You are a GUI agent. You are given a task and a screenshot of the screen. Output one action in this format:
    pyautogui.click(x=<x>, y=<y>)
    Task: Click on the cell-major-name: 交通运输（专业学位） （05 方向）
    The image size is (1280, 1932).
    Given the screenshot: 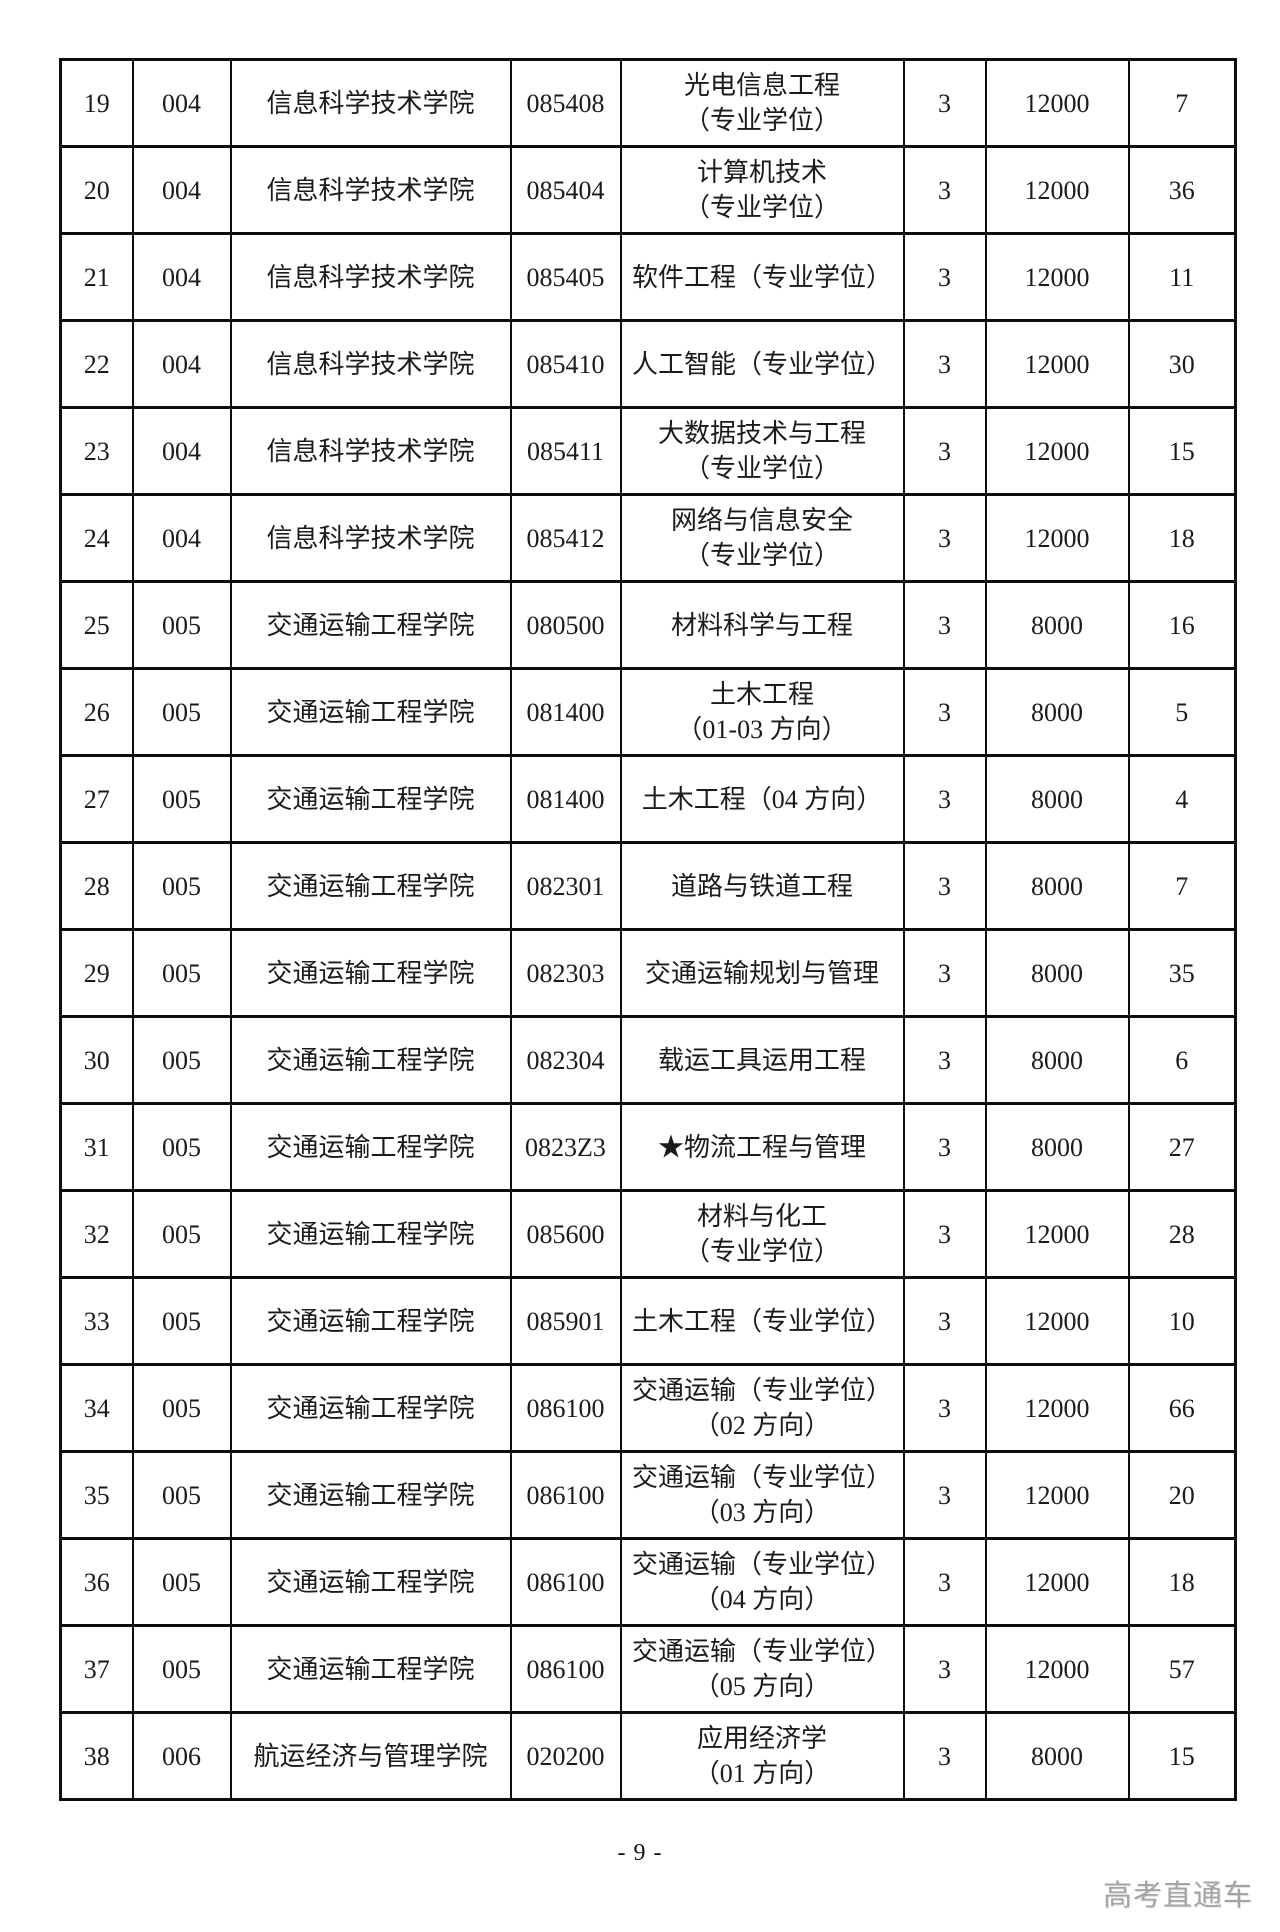 What is the action you would take?
    pyautogui.click(x=762, y=1669)
    